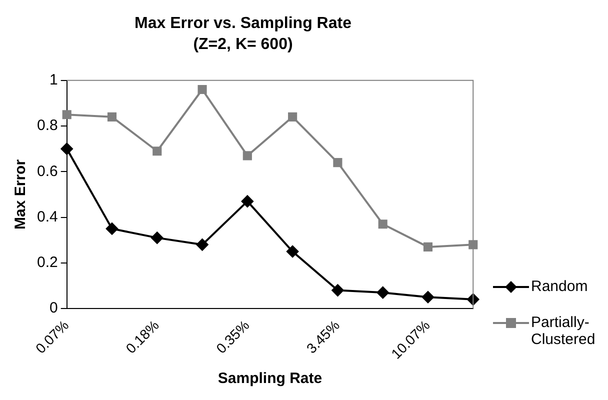 The width and height of the screenshot is (608, 400). Describe the element at coordinates (21, 194) in the screenshot. I see `y-axis-title: Max Error` at that location.